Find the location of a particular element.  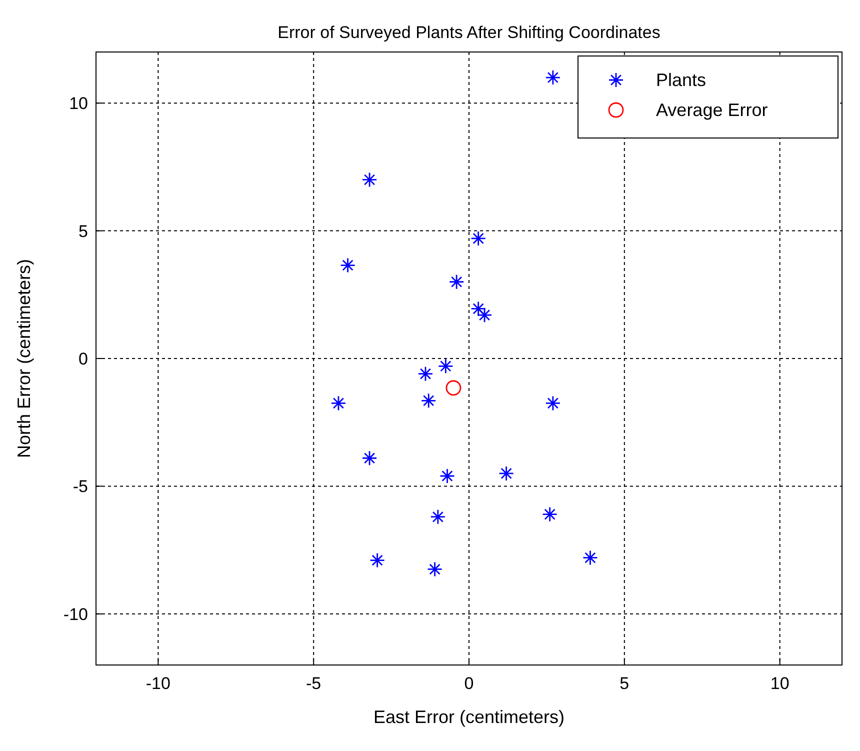

legend-label: Plants is located at coordinates (681, 80).